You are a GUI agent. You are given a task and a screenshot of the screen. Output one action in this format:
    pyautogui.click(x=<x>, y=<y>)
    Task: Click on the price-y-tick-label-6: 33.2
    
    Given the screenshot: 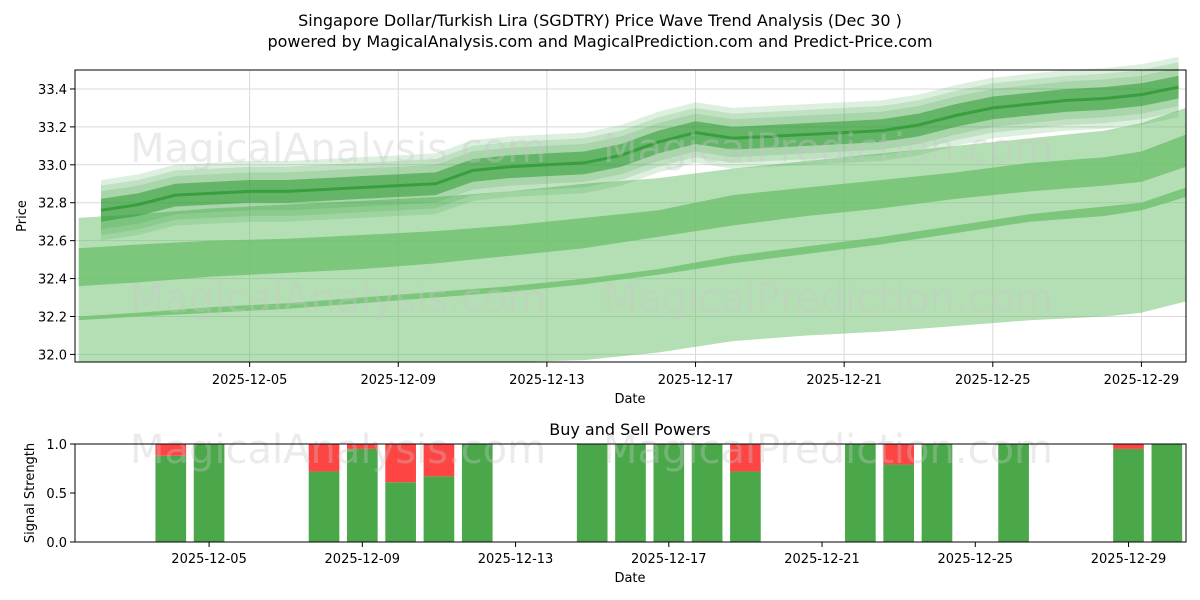 What is the action you would take?
    pyautogui.click(x=52, y=128)
    